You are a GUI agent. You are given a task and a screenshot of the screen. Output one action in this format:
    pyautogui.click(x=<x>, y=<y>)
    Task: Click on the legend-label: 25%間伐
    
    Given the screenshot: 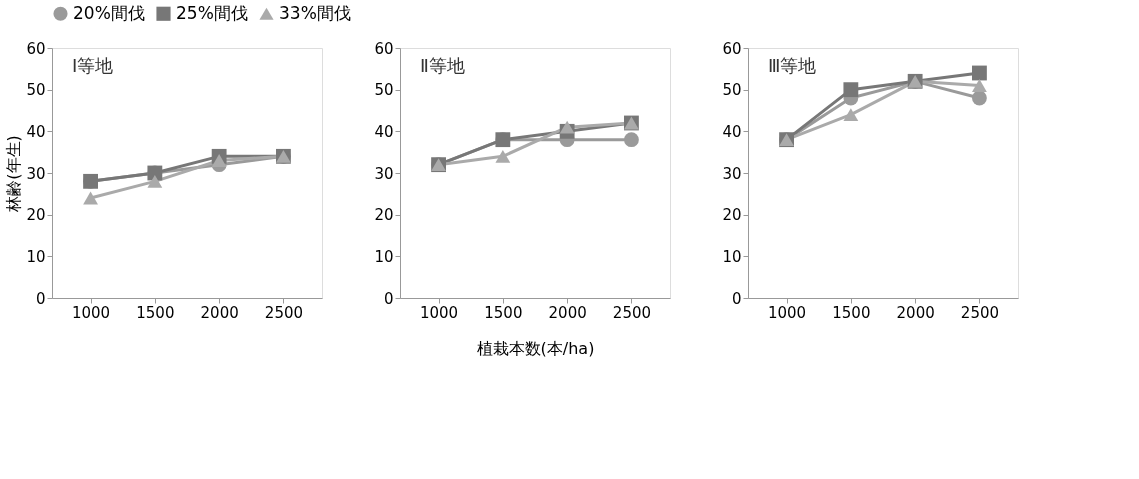 What is the action you would take?
    pyautogui.click(x=212, y=12)
    